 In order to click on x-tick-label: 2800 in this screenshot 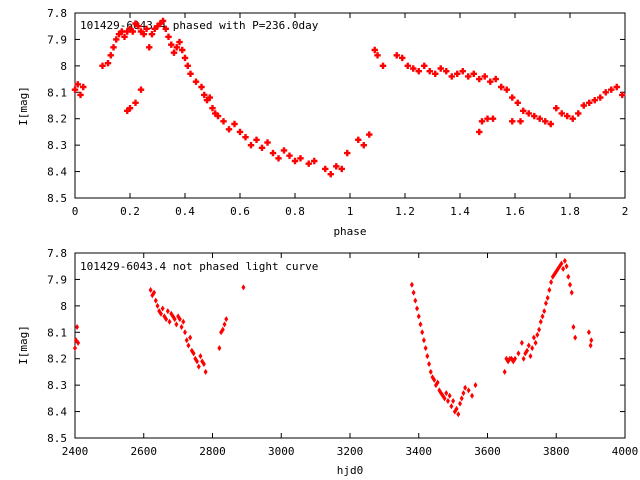, I will do `click(212, 451)`.